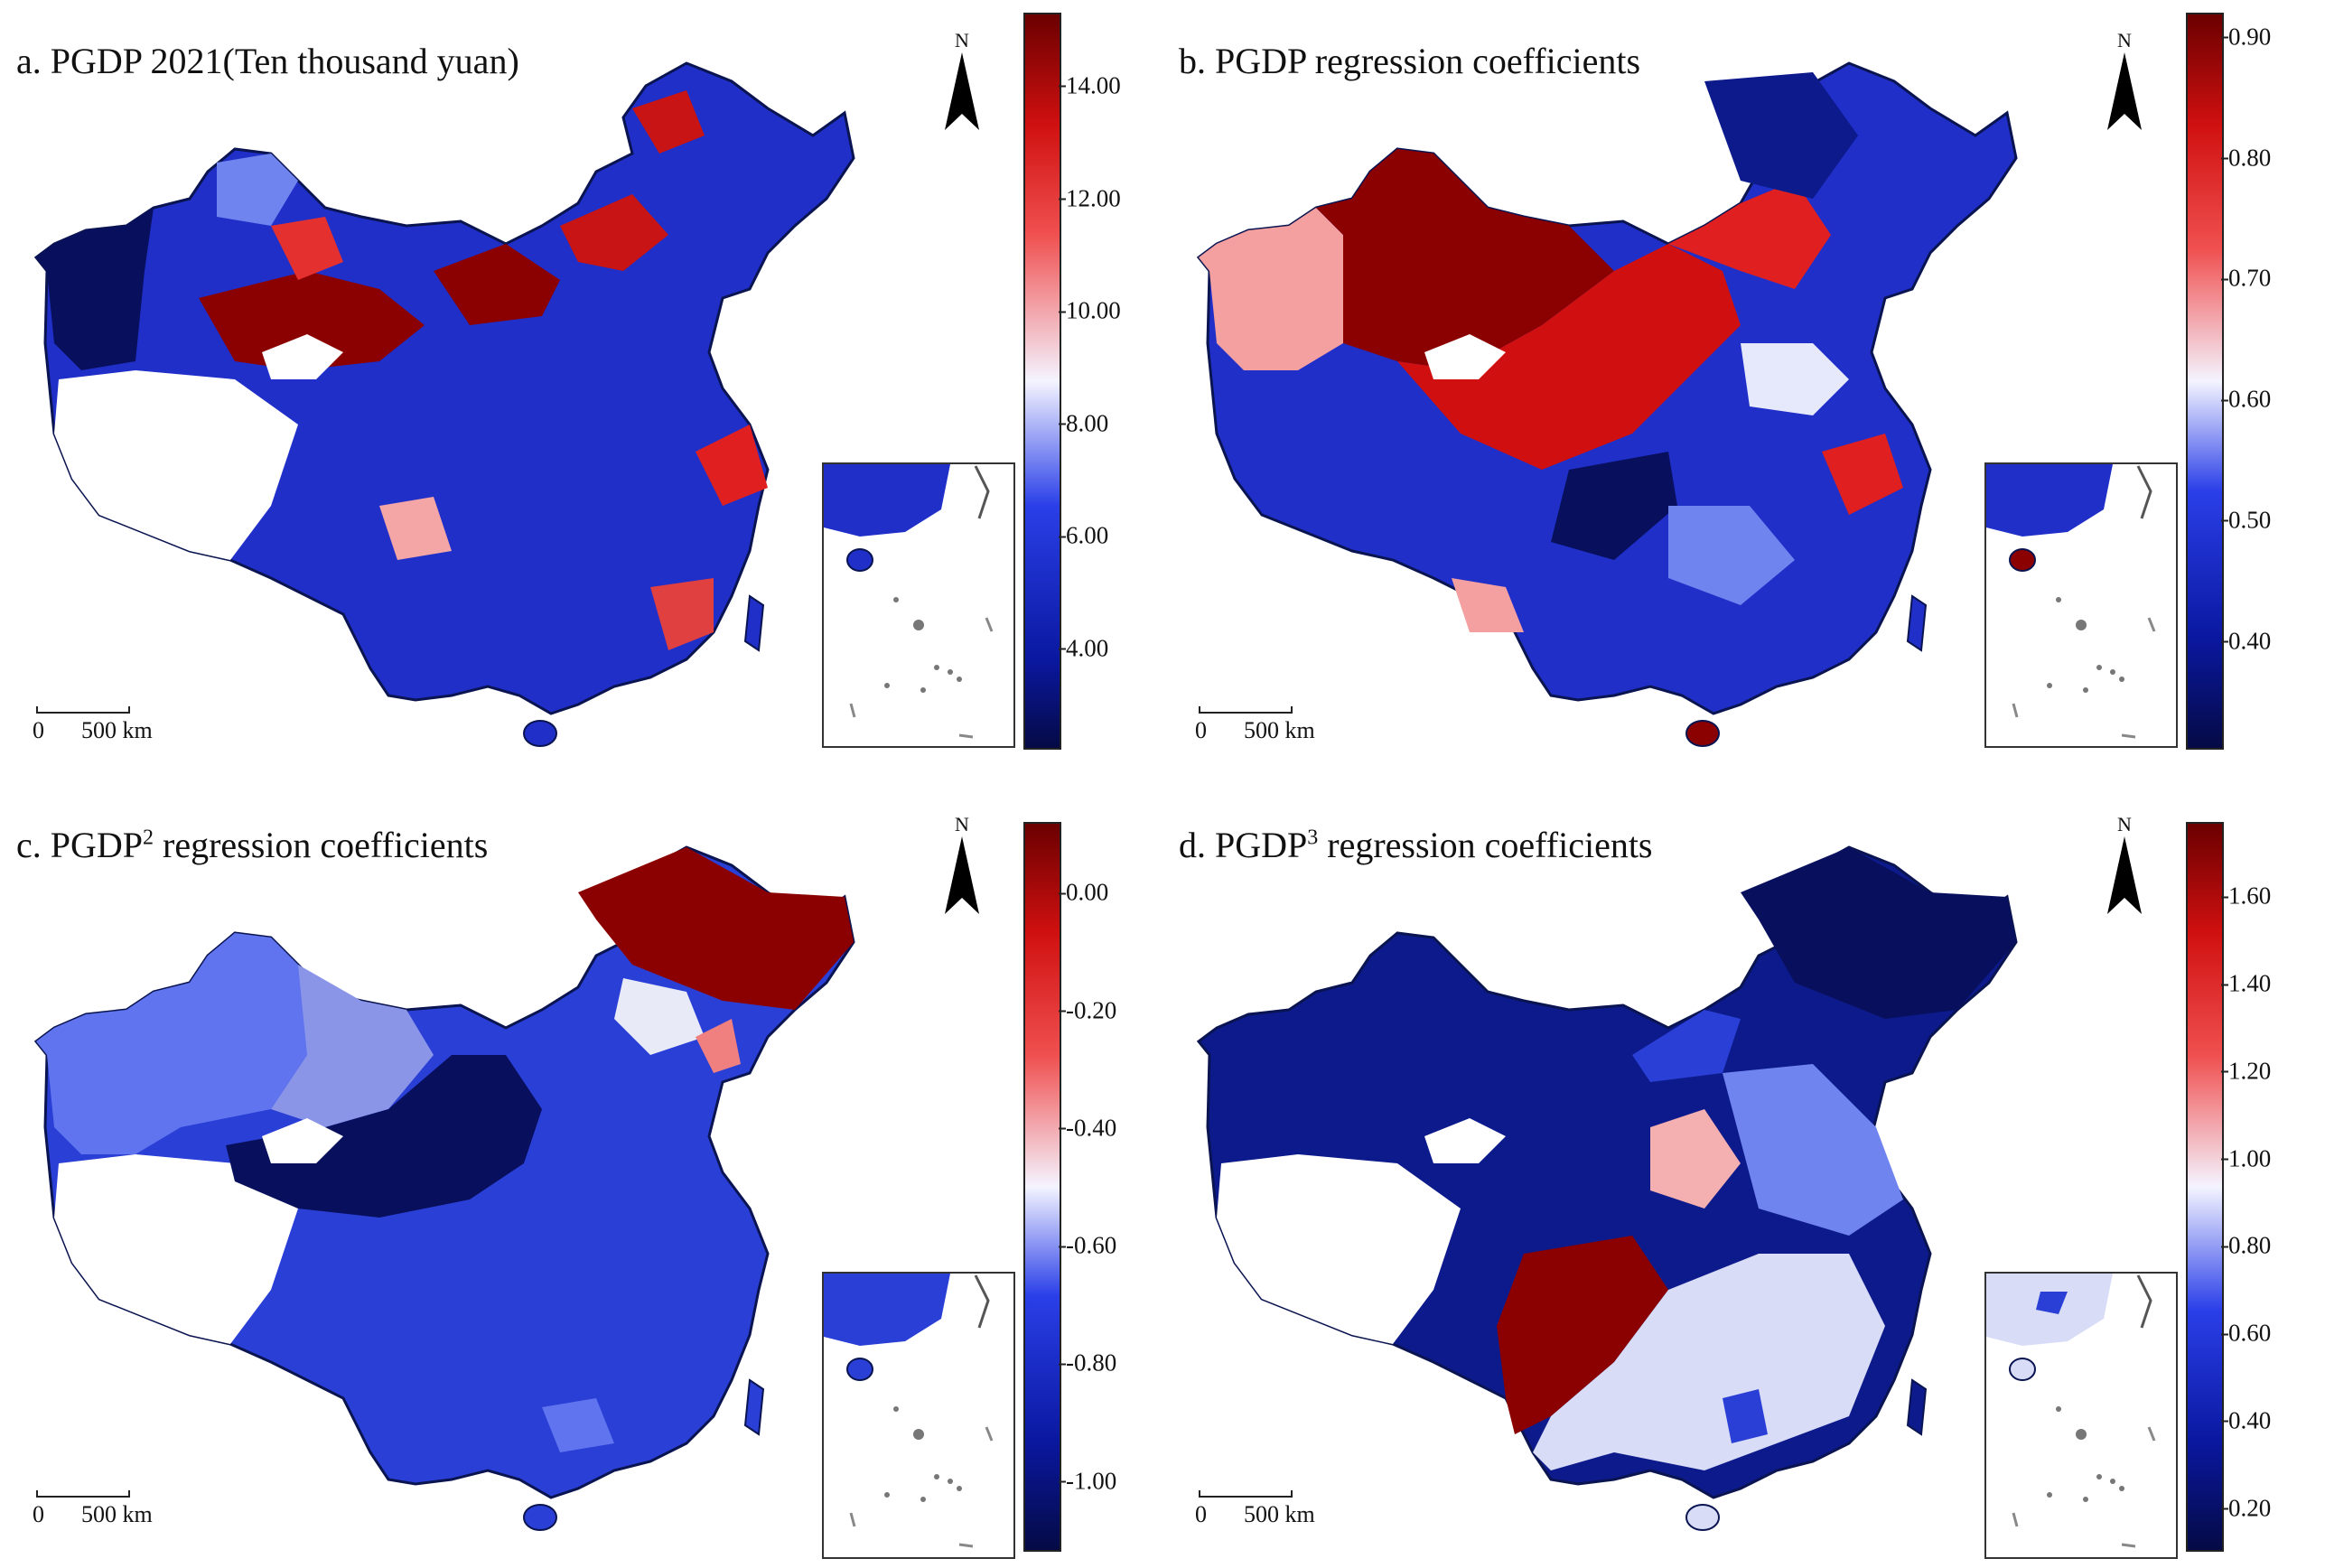 This screenshot has width=2325, height=1568. Describe the element at coordinates (1090, 198) in the screenshot. I see `colorbar-tick: 12.00` at that location.